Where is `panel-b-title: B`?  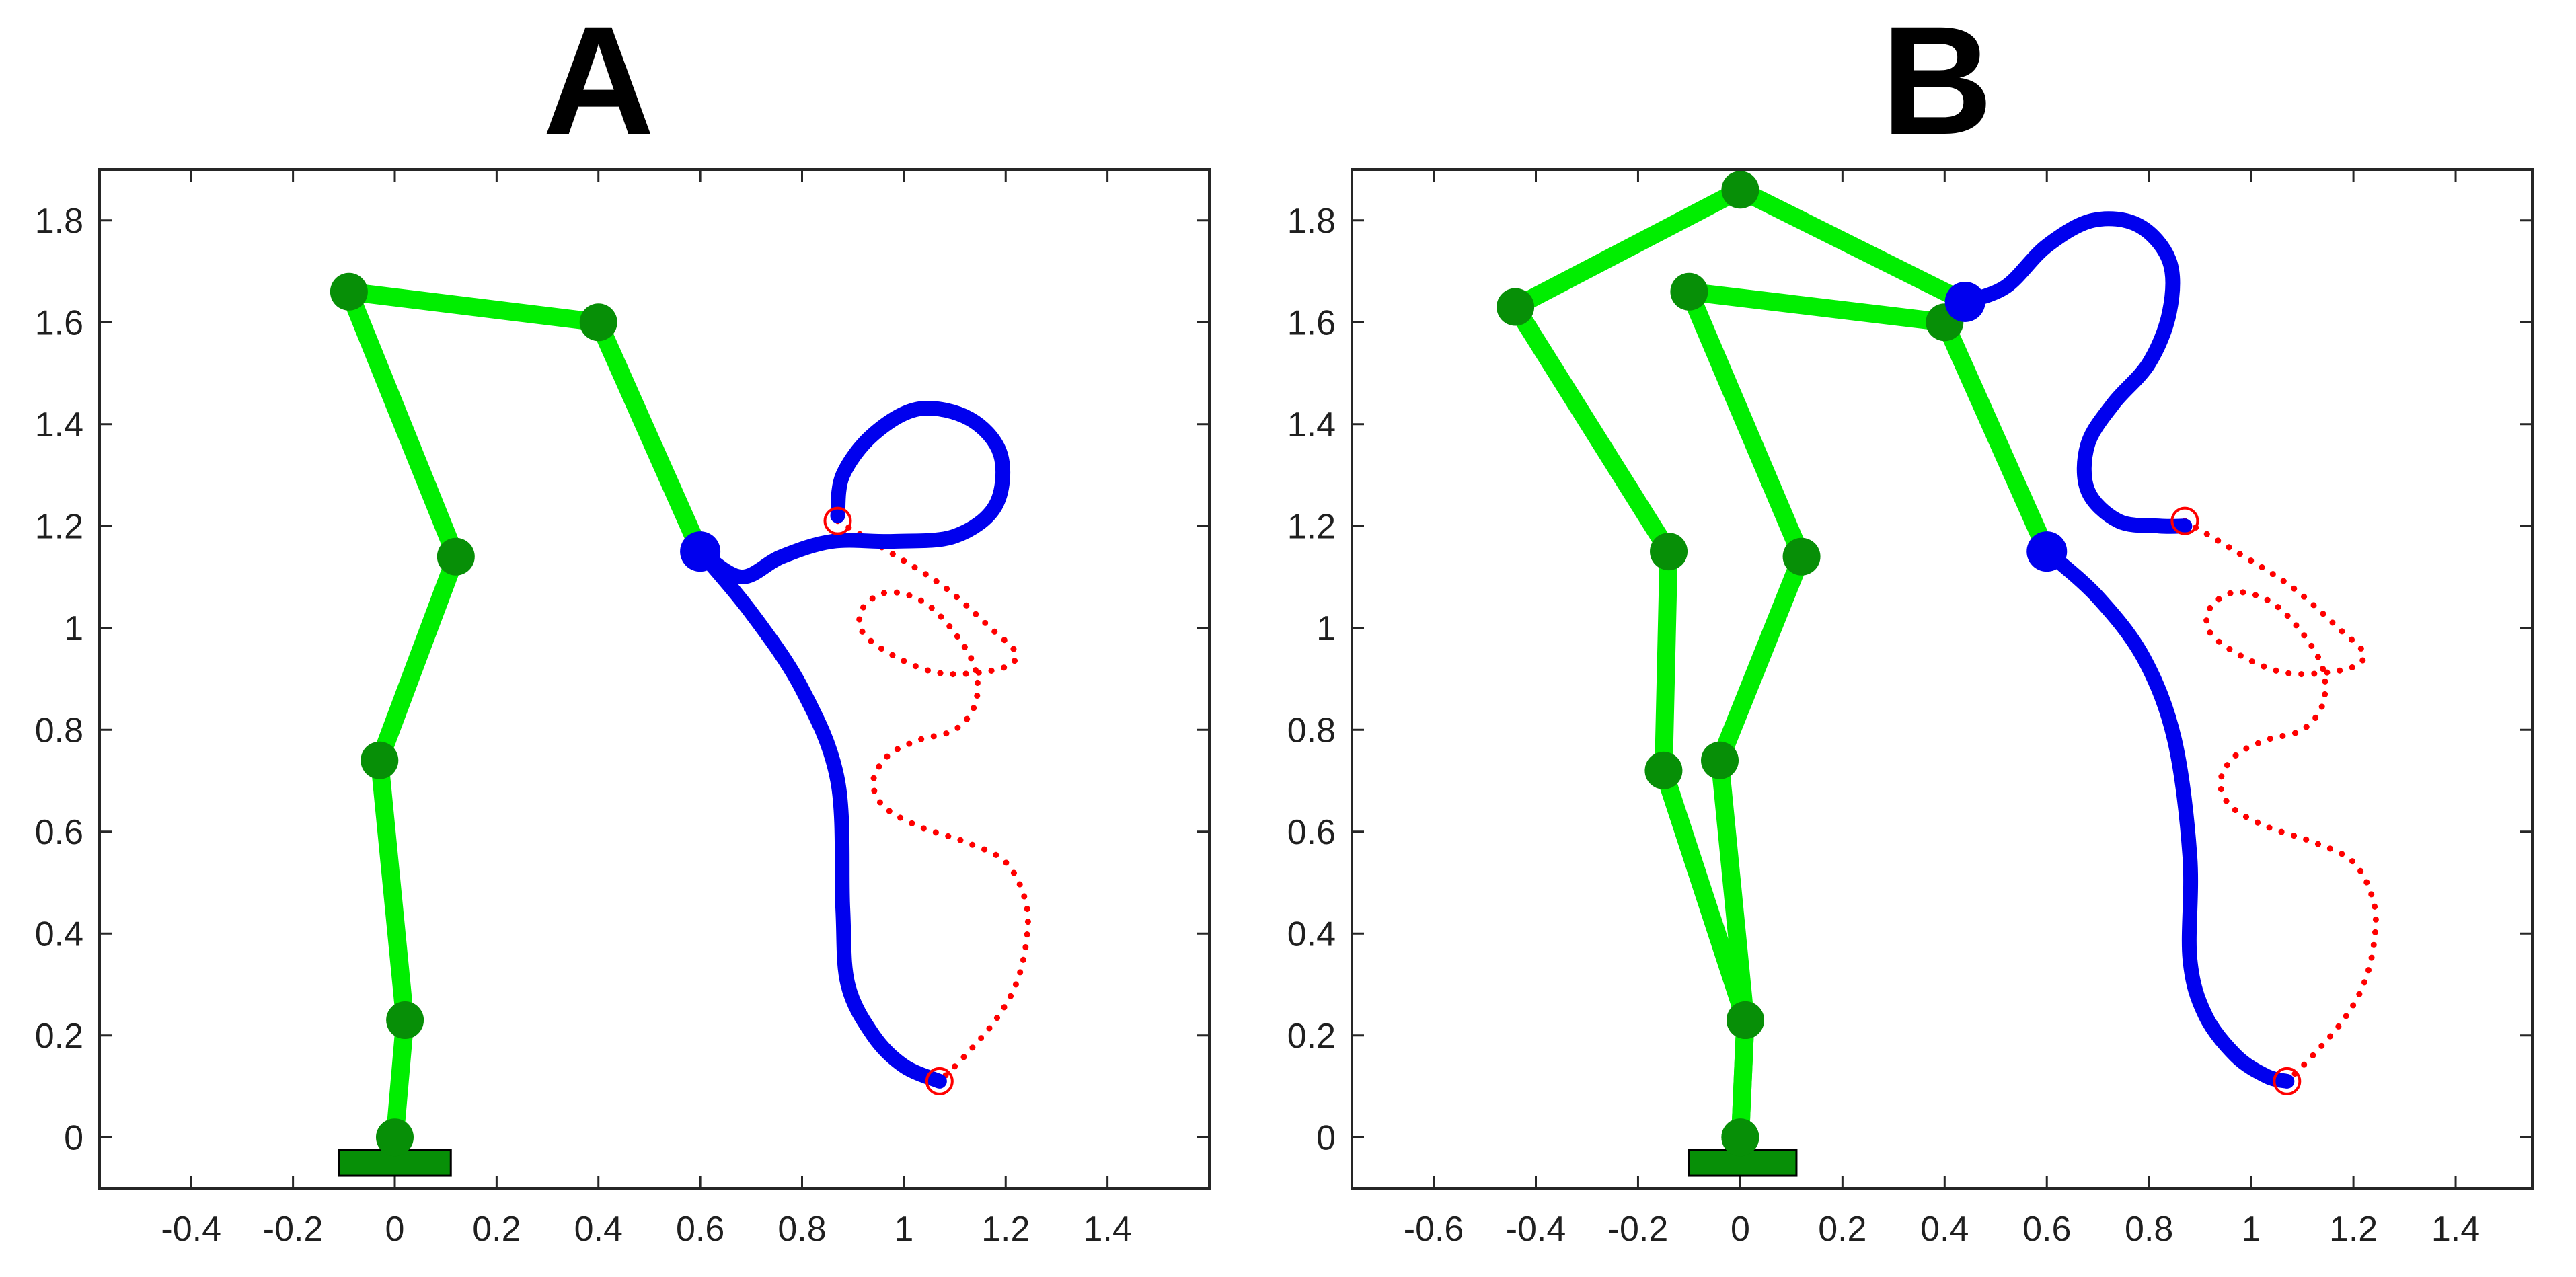
panel-b-title: B is located at coordinates (1937, 83).